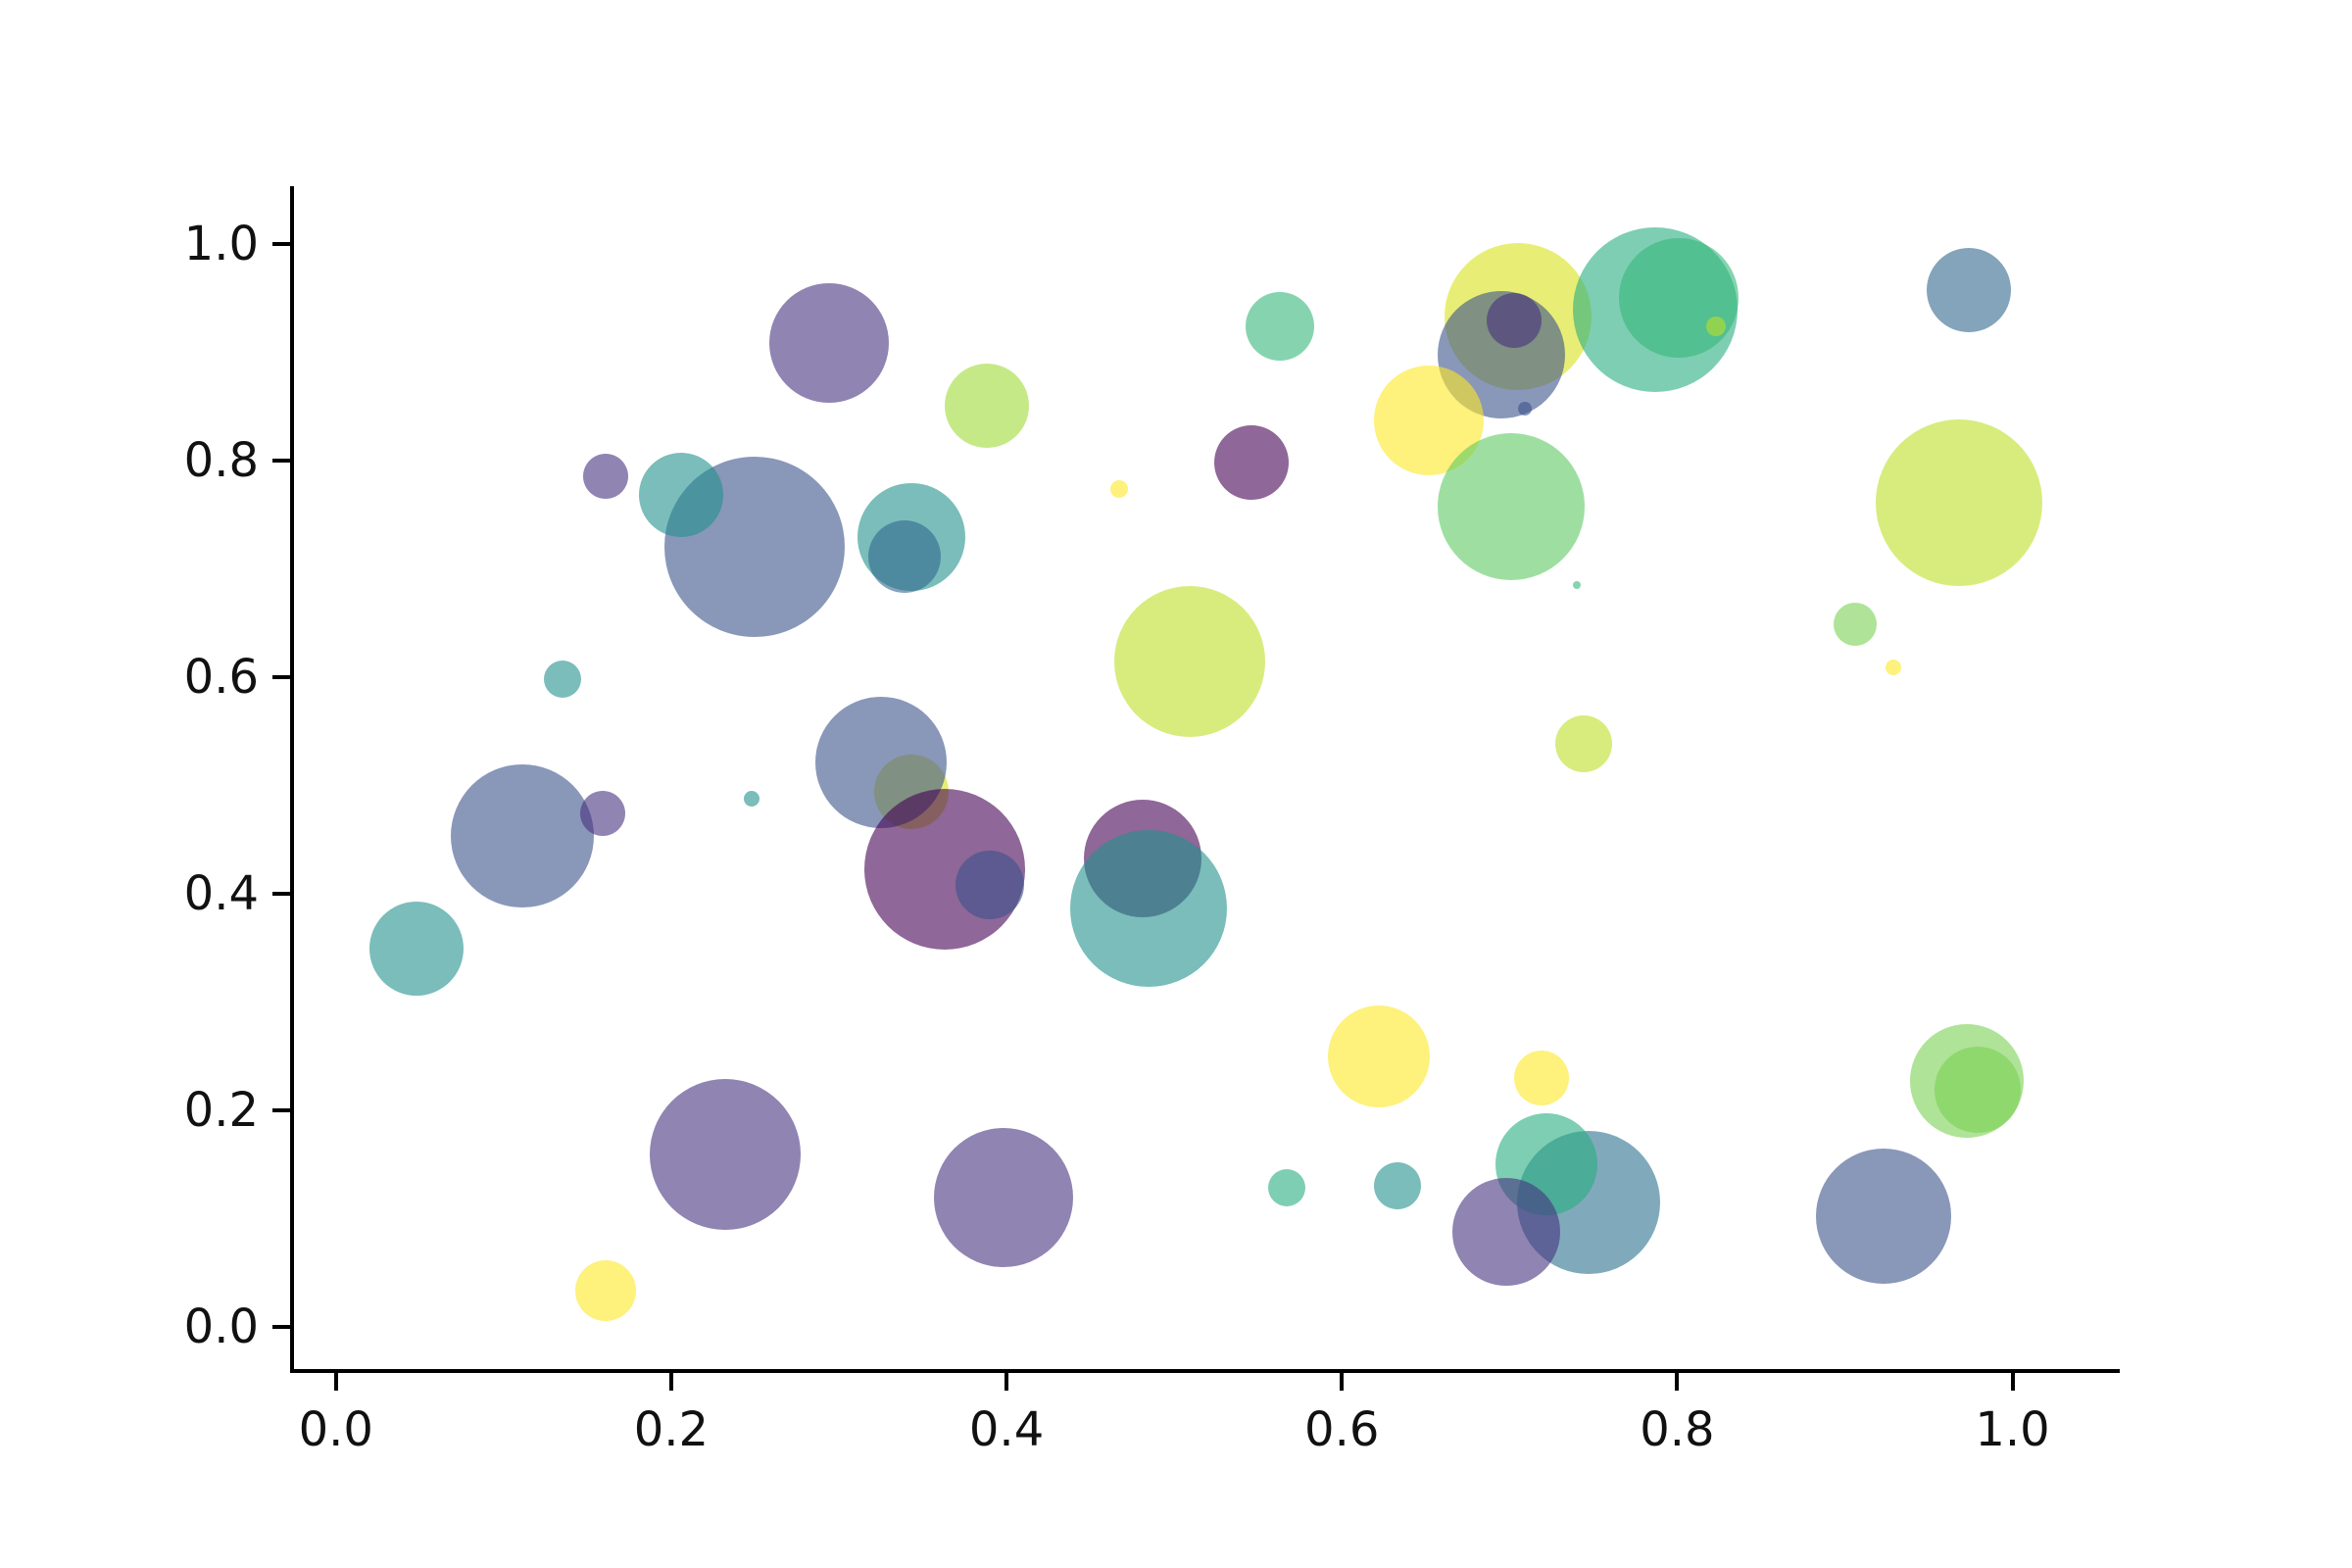 This screenshot has width=2352, height=1568. What do you see at coordinates (671, 1429) in the screenshot?
I see `x-axis-tick-label: 0.2` at bounding box center [671, 1429].